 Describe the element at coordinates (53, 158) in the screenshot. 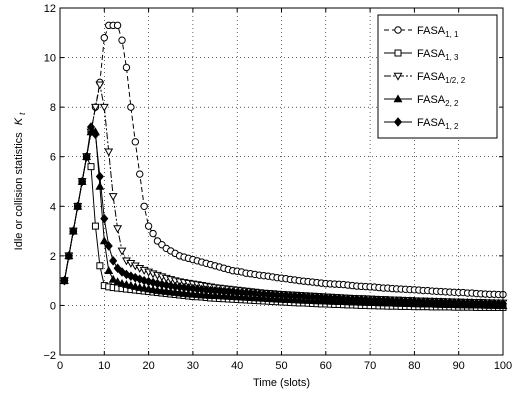

I see `y-tick-label: 6` at that location.